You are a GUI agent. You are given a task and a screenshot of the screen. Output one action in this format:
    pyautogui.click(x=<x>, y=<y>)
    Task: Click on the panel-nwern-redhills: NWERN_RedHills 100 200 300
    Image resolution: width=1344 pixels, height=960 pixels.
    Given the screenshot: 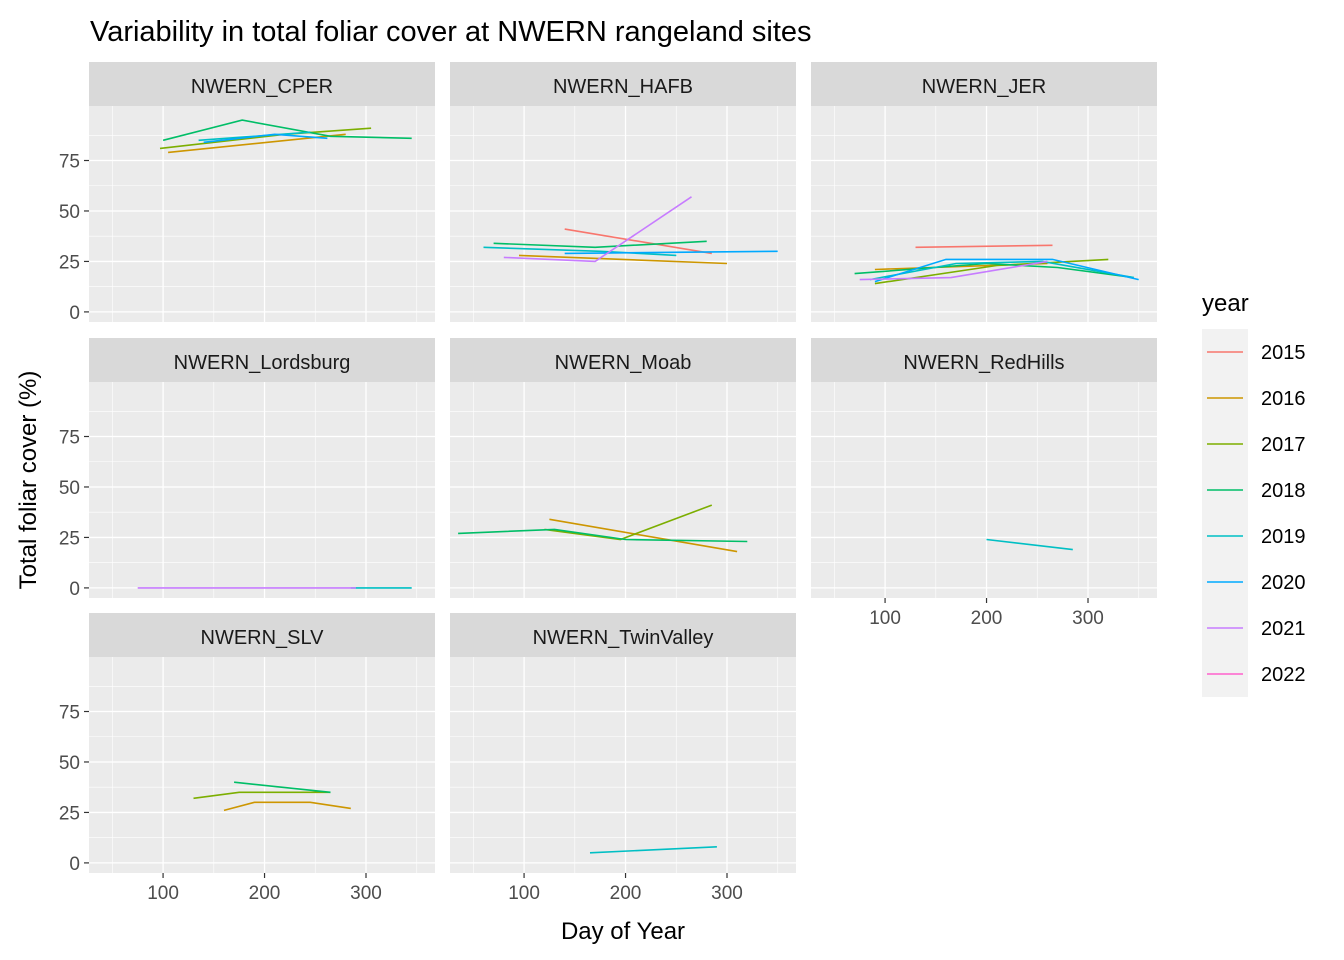 What is the action you would take?
    pyautogui.click(x=984, y=483)
    